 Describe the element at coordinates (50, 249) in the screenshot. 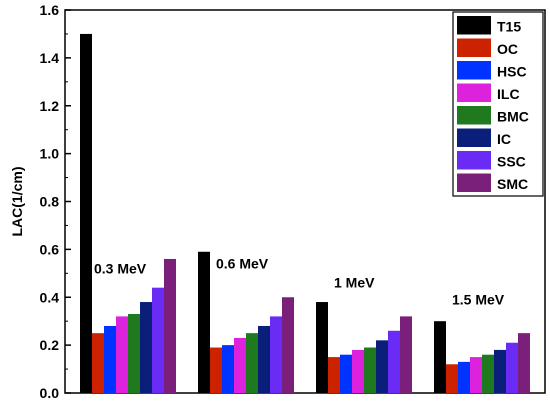

I see `y-tick-label: 0.6` at that location.